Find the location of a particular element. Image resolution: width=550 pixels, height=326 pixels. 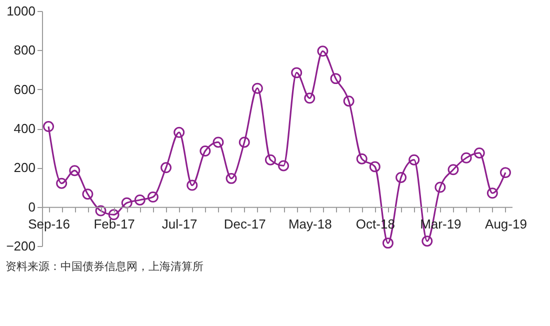

x-tick-label: Aug-19 is located at coordinates (506, 224).